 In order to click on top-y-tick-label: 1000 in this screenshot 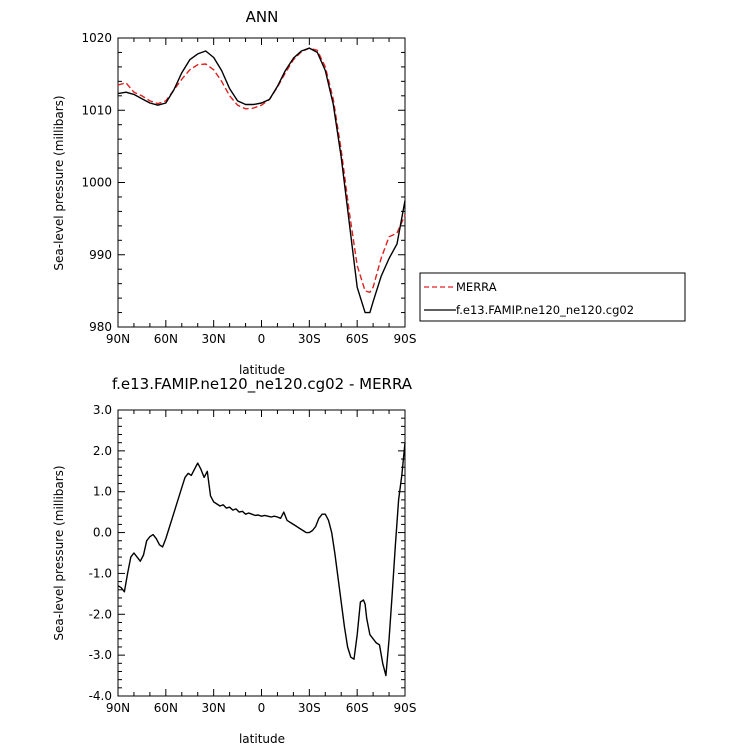, I will do `click(96, 183)`.